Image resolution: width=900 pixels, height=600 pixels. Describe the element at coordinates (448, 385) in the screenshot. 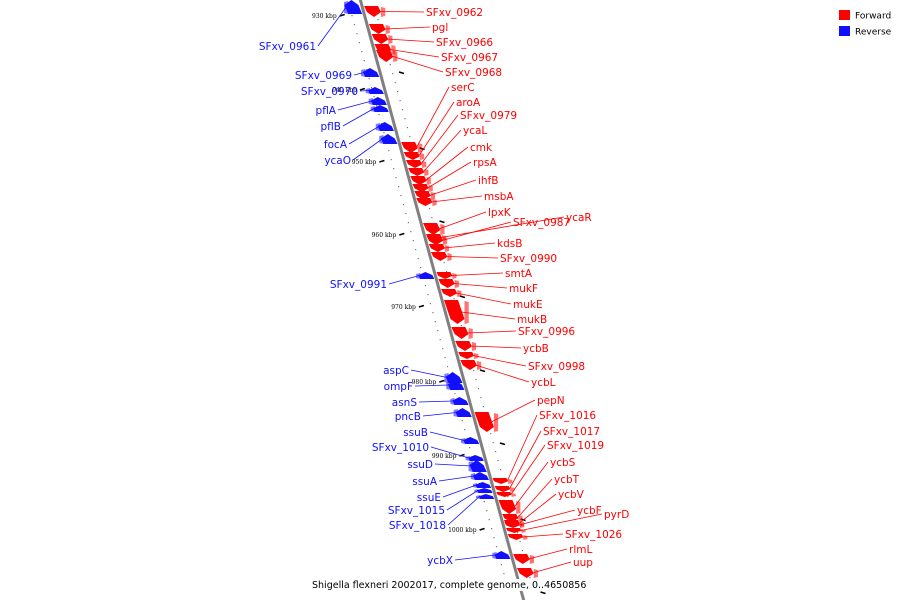

I see `gene-ompf-side` at that location.